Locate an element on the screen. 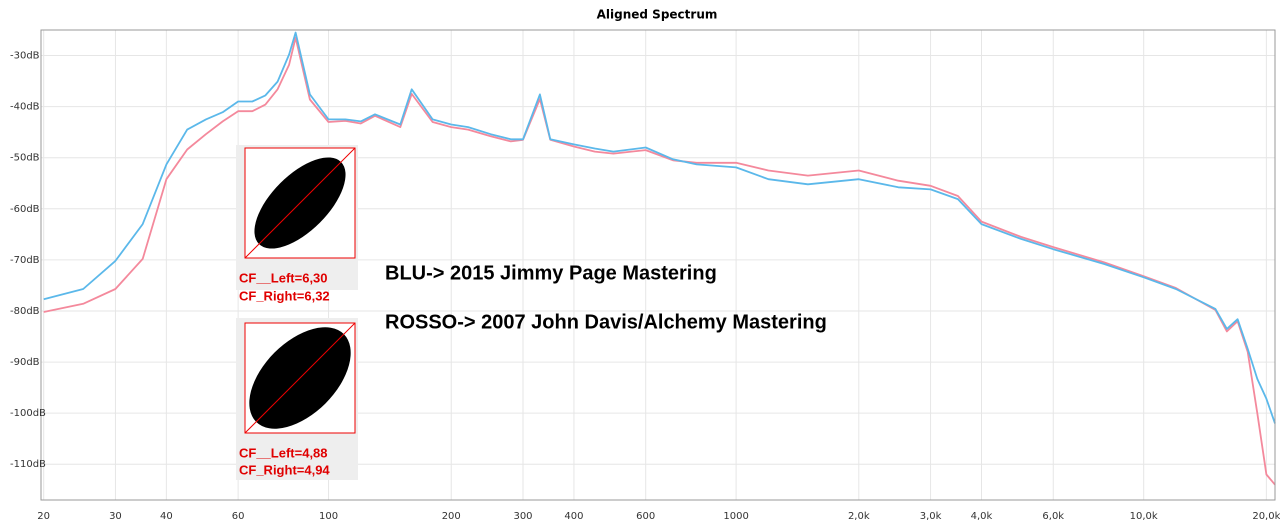 This screenshot has width=1280, height=527. inset-1: CF__Left=6,30 CF_Right=6,32 is located at coordinates (297, 224).